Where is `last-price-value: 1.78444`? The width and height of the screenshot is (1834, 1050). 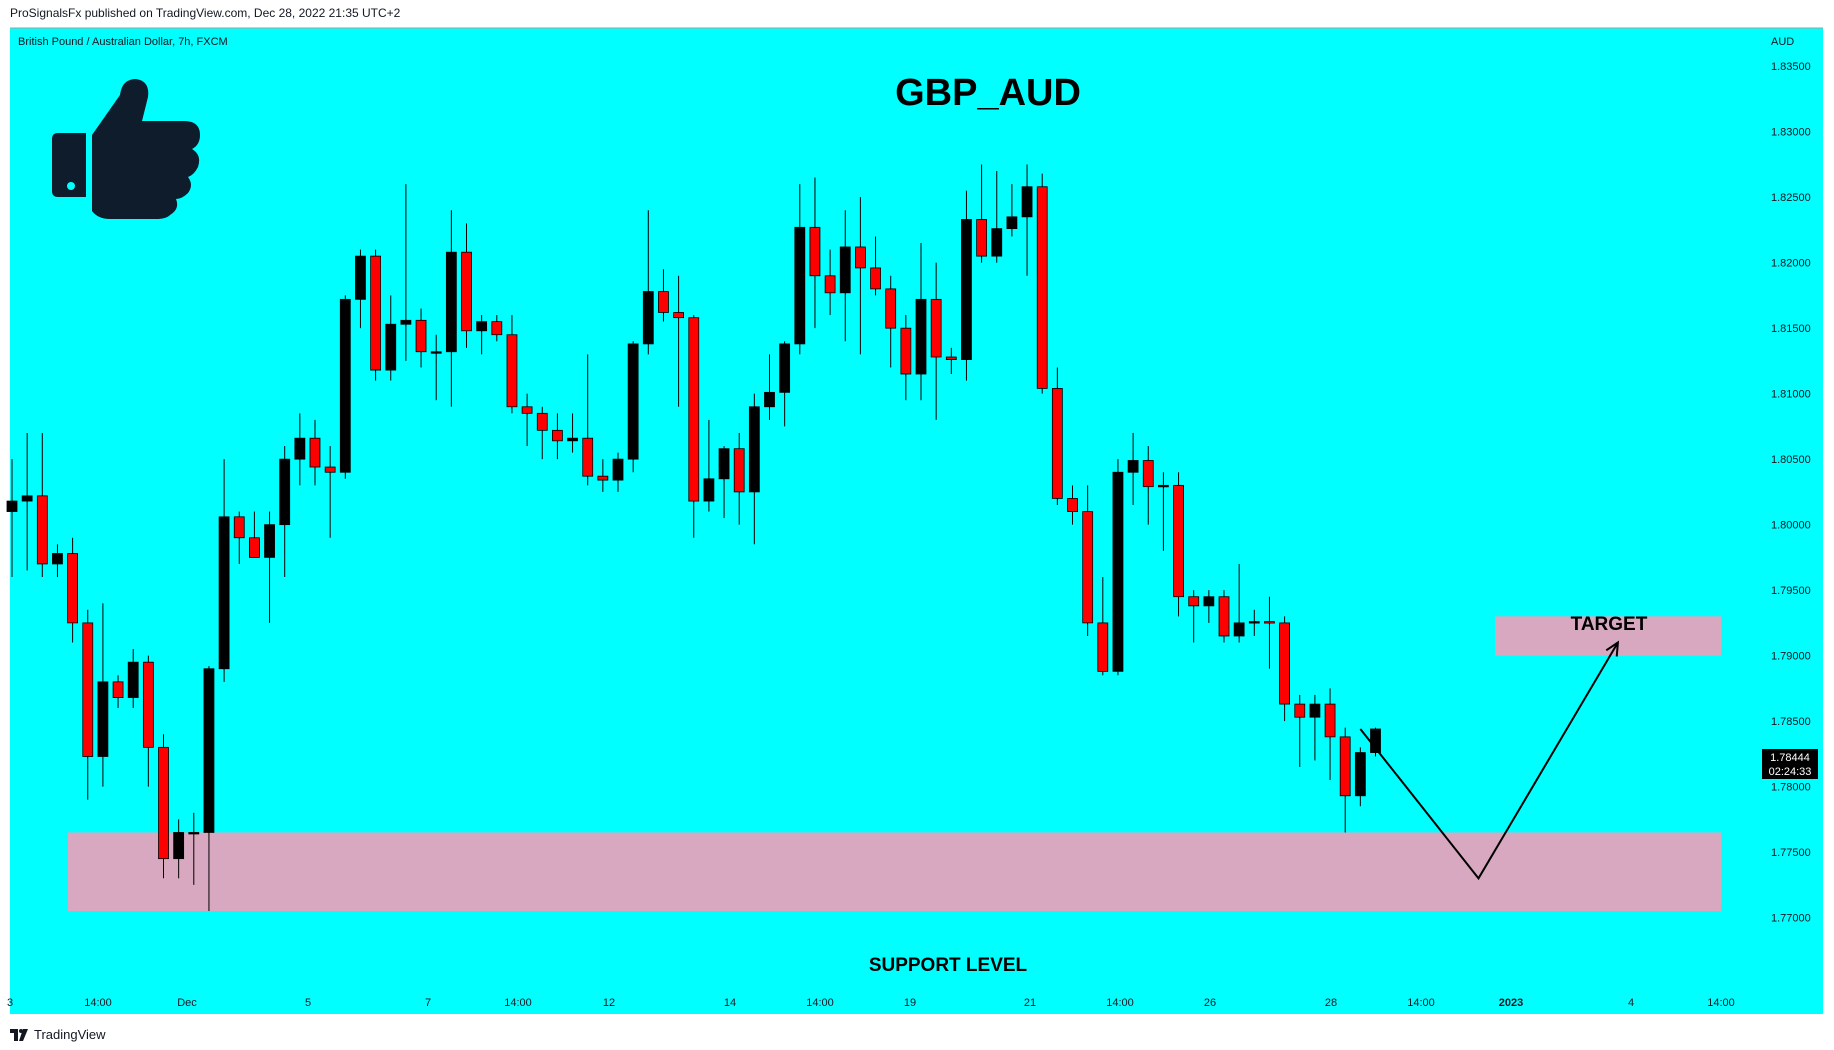
last-price-value: 1.78444 is located at coordinates (1790, 758).